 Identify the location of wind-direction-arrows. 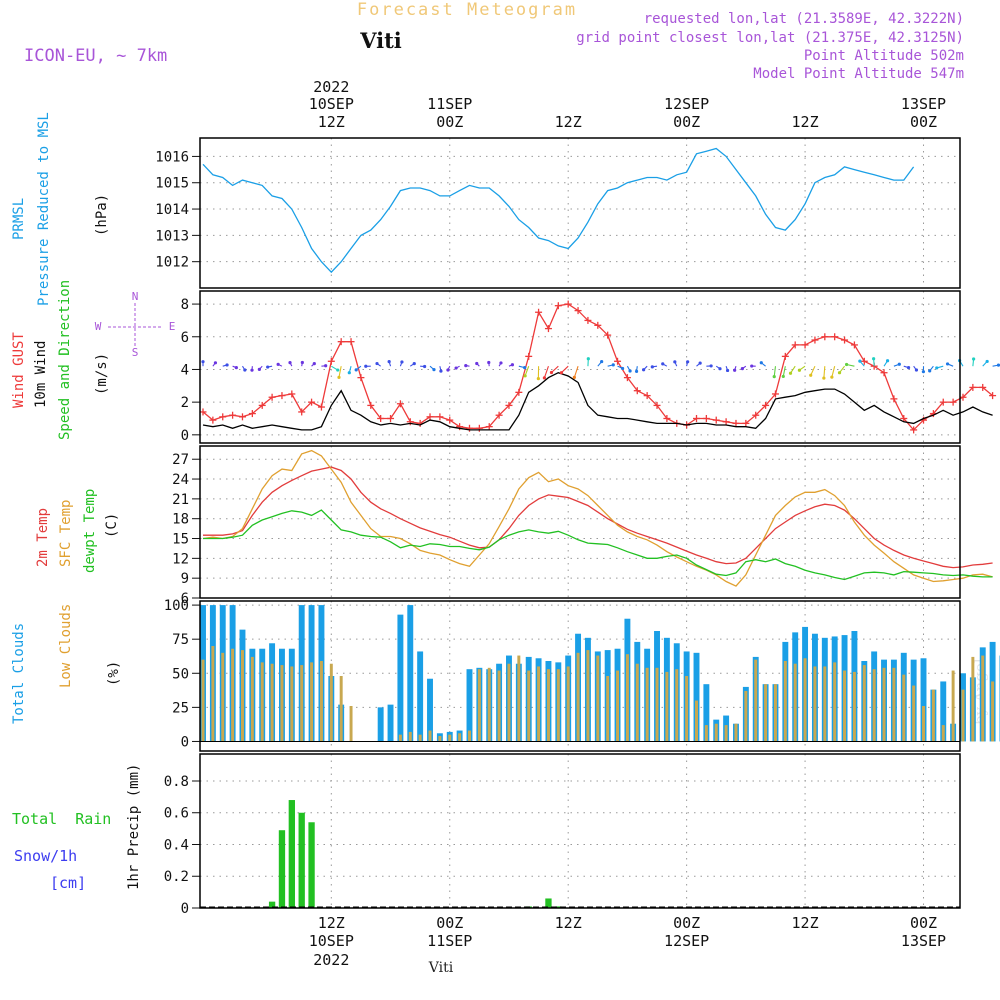
(600, 369).